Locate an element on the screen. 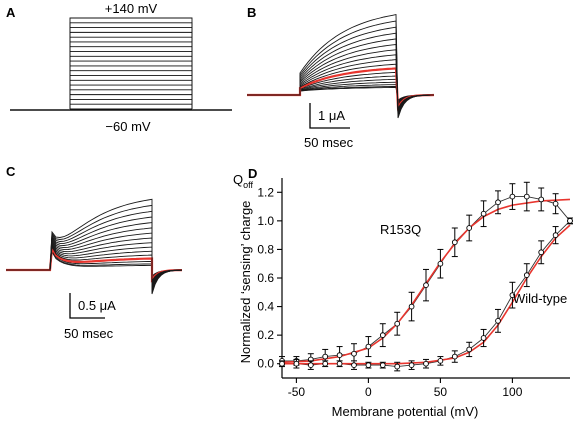 This screenshot has width=578, height=424. panel-c-letter: C is located at coordinates (11, 171).